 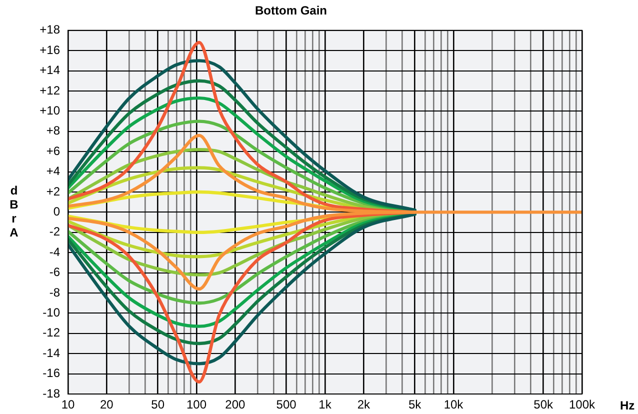 What do you see at coordinates (291, 11) in the screenshot?
I see `chart-title: Bottom Gain` at bounding box center [291, 11].